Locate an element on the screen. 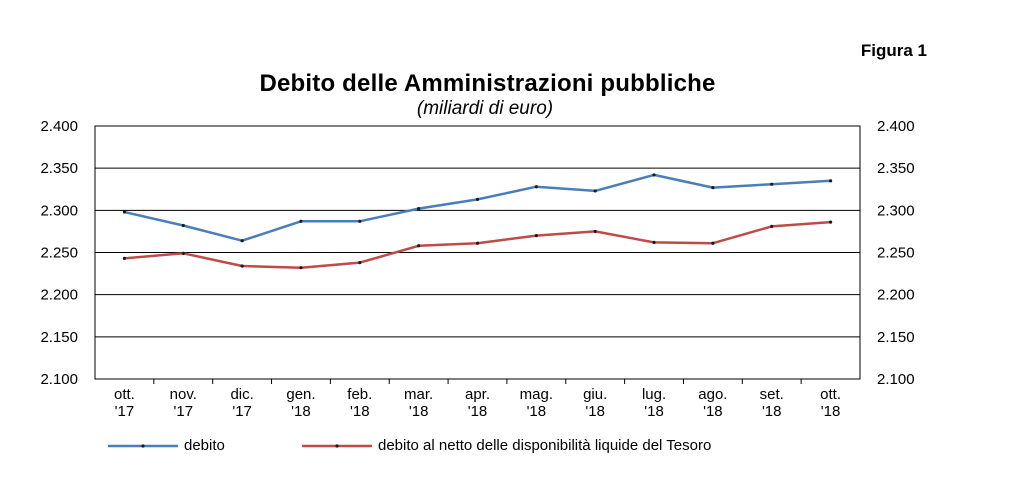 The height and width of the screenshot is (485, 1024). series-line-debito is located at coordinates (477, 207).